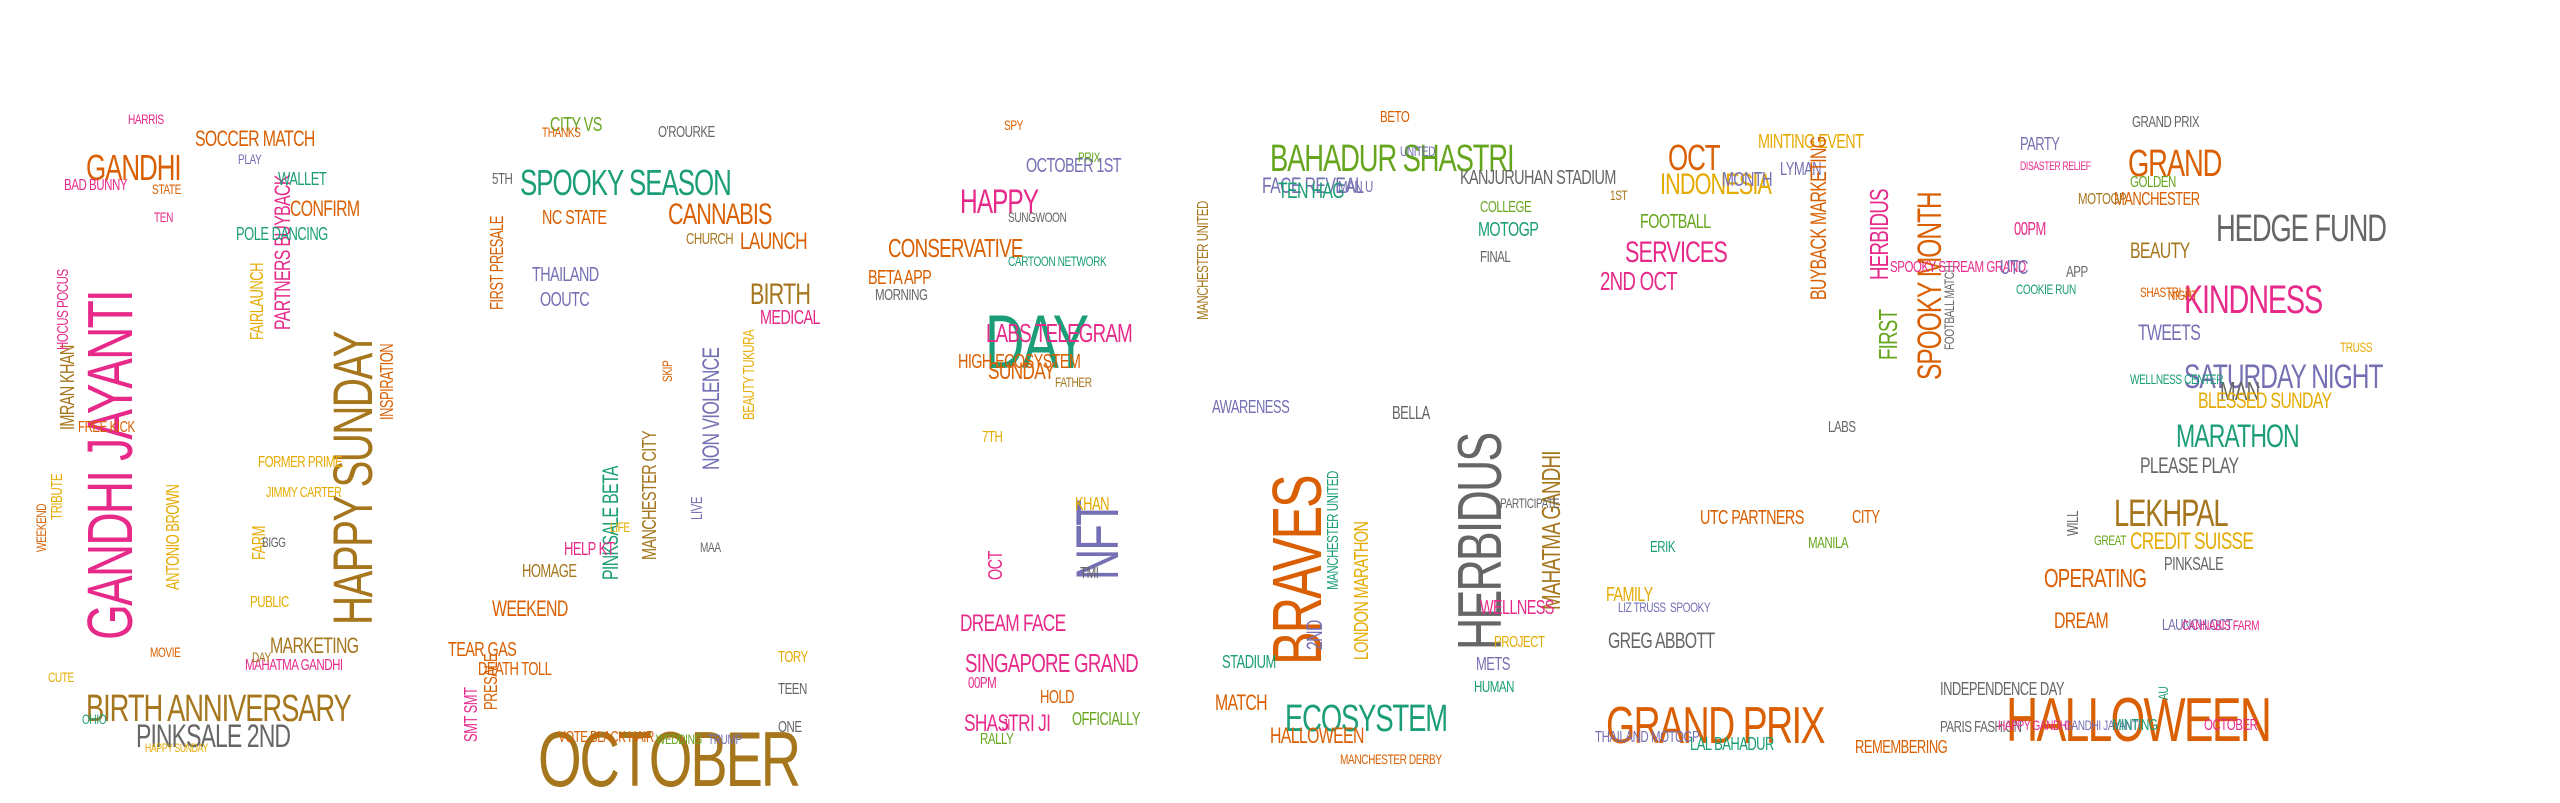 This screenshot has width=2560, height=803. Describe the element at coordinates (2074, 523) in the screenshot. I see `word-cloud-term: WILL` at that location.